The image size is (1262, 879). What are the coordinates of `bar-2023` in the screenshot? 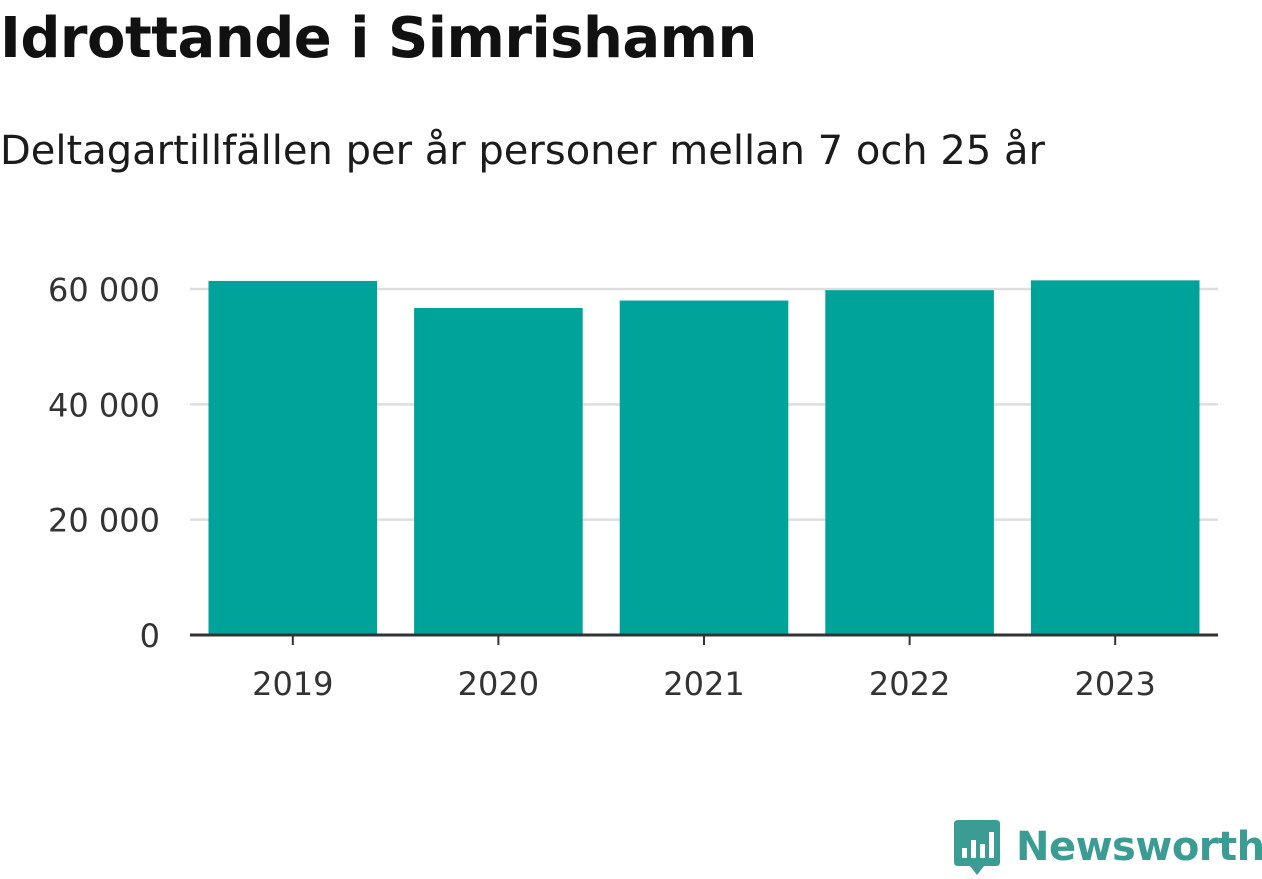 It's located at (1115, 457).